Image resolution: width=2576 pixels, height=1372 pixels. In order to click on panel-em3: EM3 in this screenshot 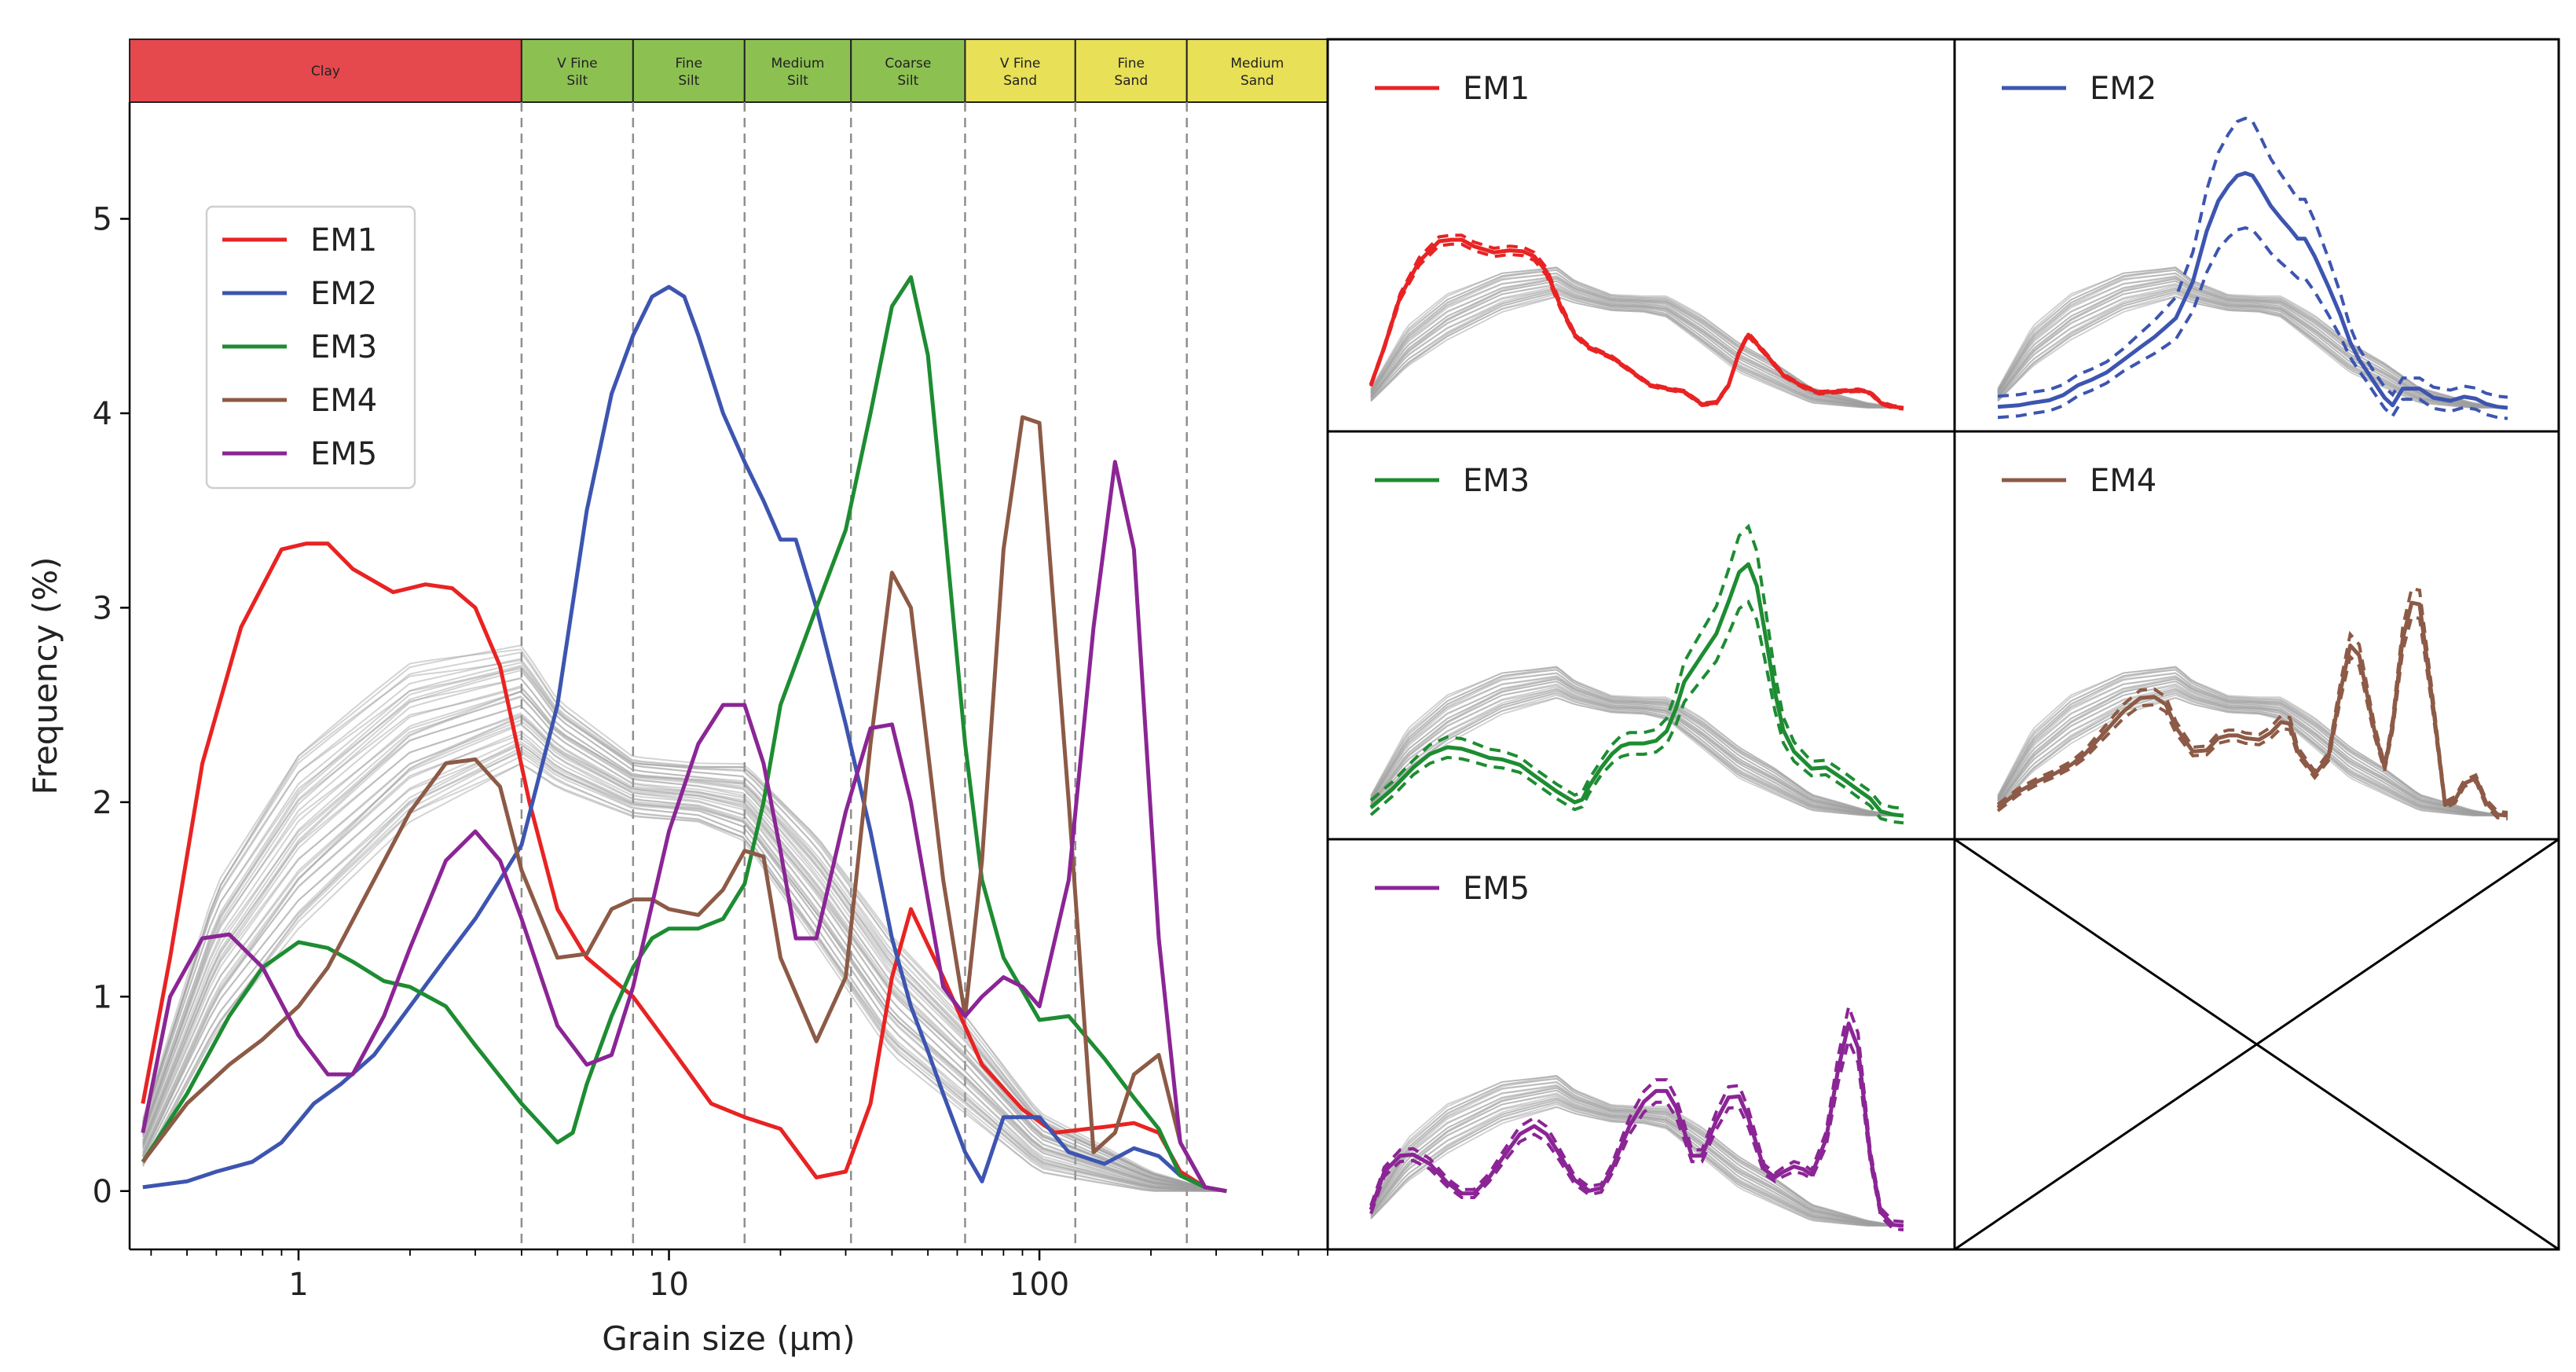, I will do `click(1641, 635)`.